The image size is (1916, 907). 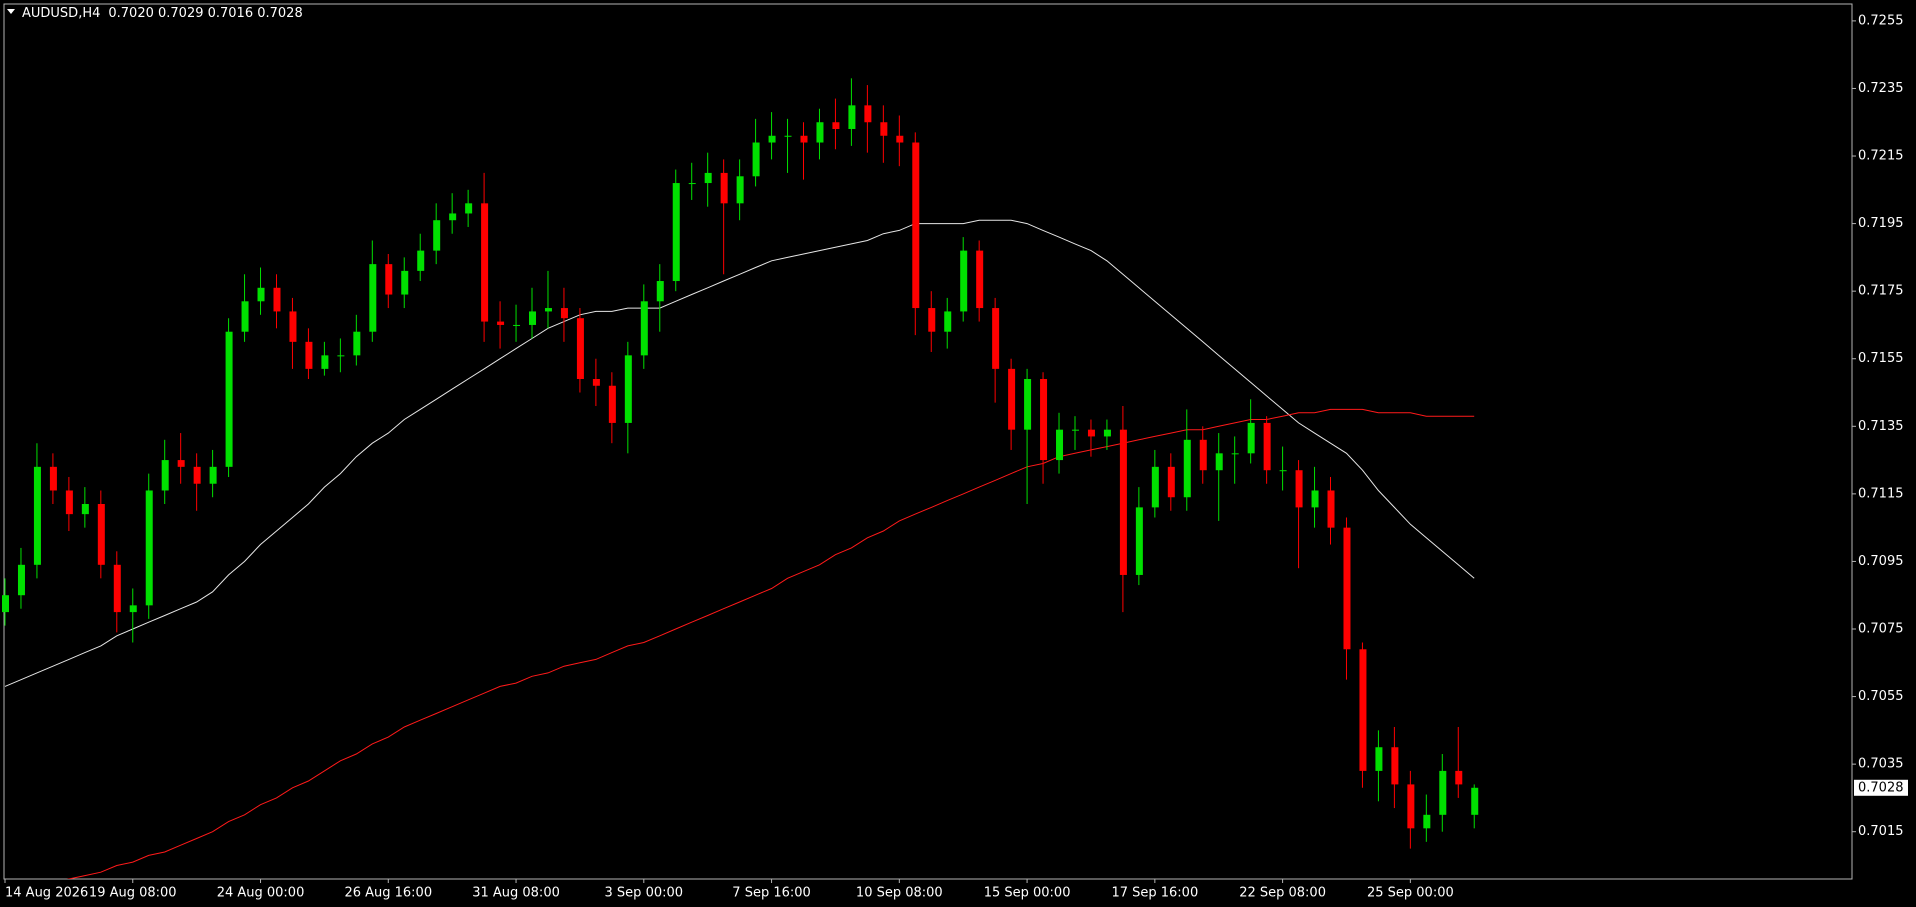 I want to click on x-tick-label: 25 Sep 00:00, so click(x=1410, y=893).